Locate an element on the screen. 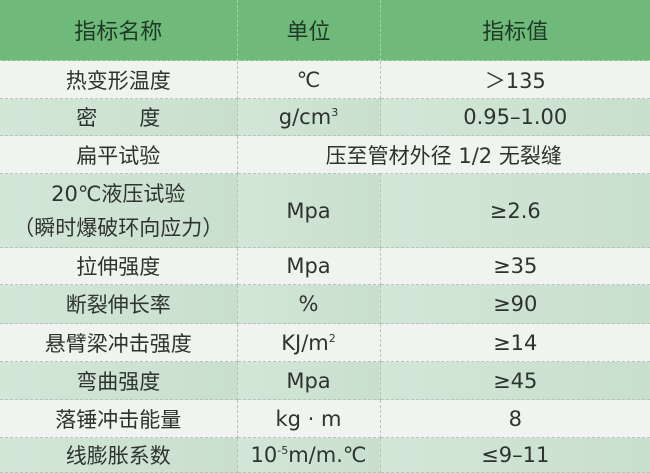  table-row: 密 度 g/cm3 0.95–1.00 is located at coordinates (325, 117).